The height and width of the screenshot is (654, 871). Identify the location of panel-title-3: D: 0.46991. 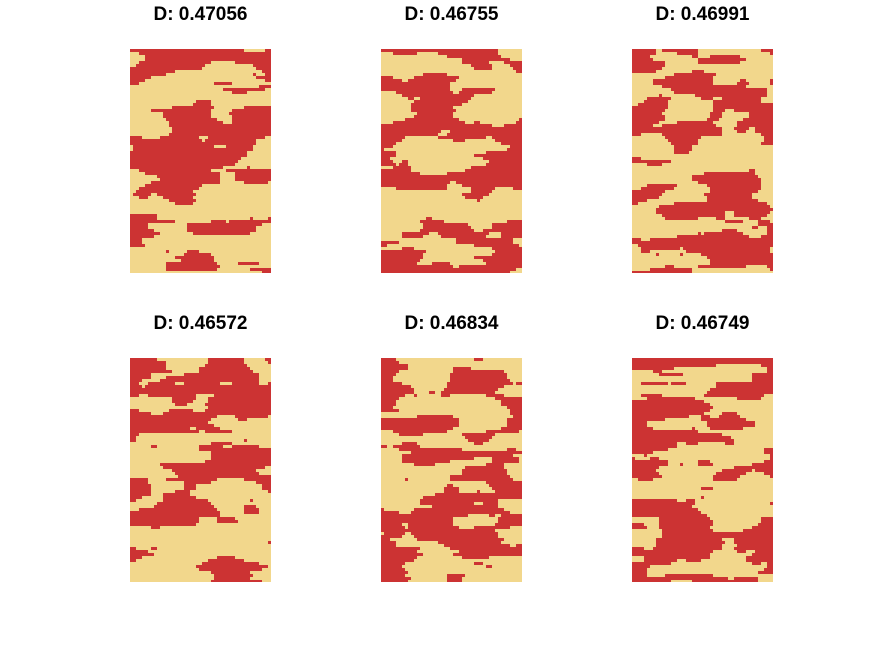
(702, 14).